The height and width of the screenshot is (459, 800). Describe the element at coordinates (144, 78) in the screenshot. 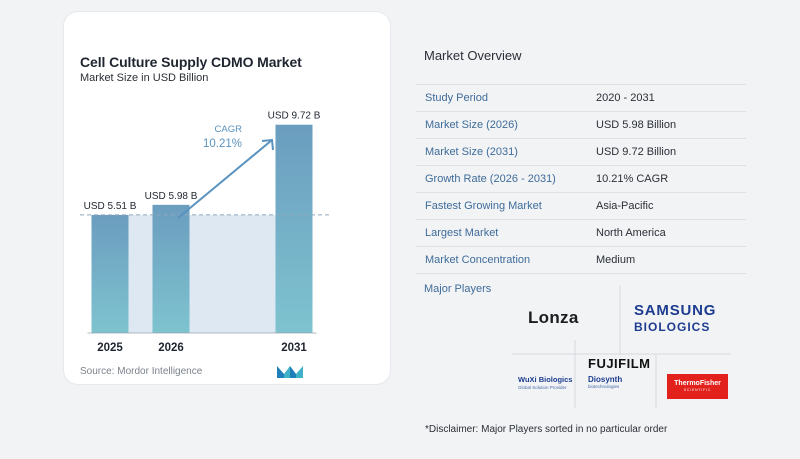

I see `chart-subtitle: Market Size in USD Billion` at that location.